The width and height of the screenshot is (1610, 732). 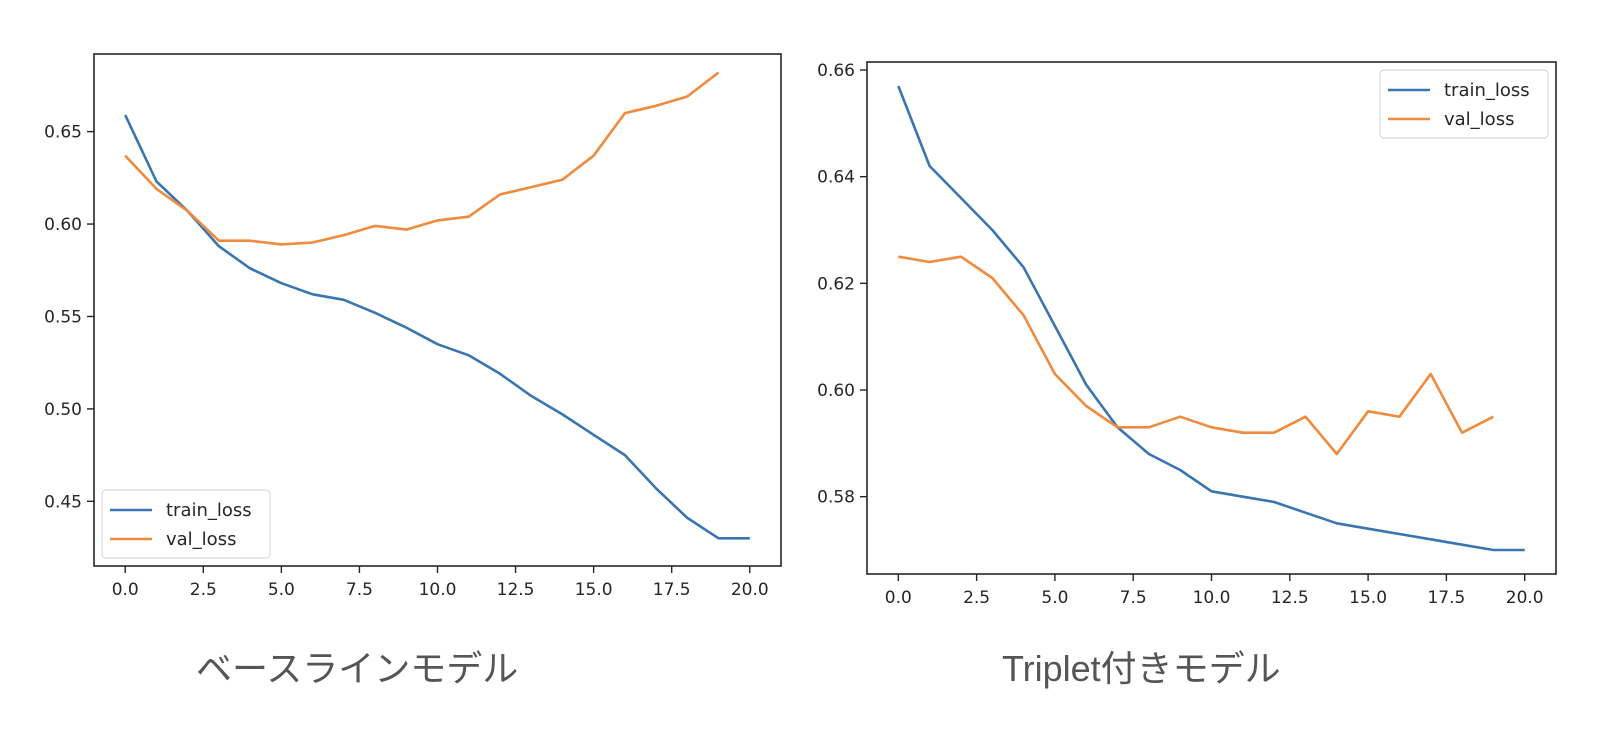 I want to click on y-tick-label: 0.62, so click(x=836, y=284).